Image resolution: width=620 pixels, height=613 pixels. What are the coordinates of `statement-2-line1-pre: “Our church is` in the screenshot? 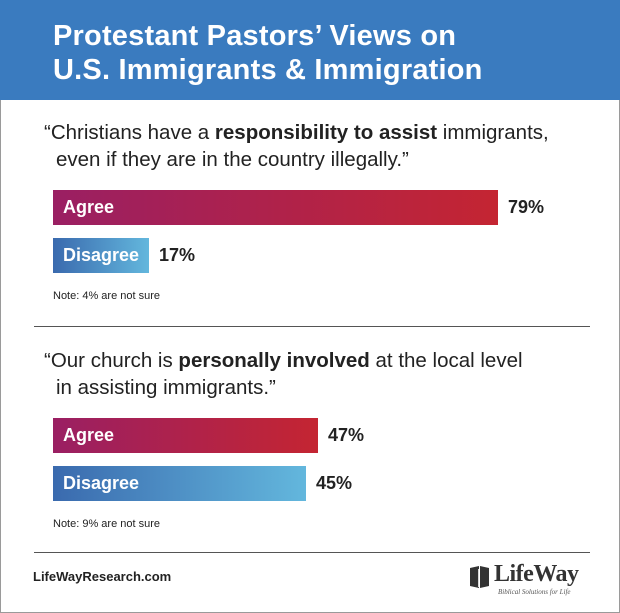 It's located at (111, 360).